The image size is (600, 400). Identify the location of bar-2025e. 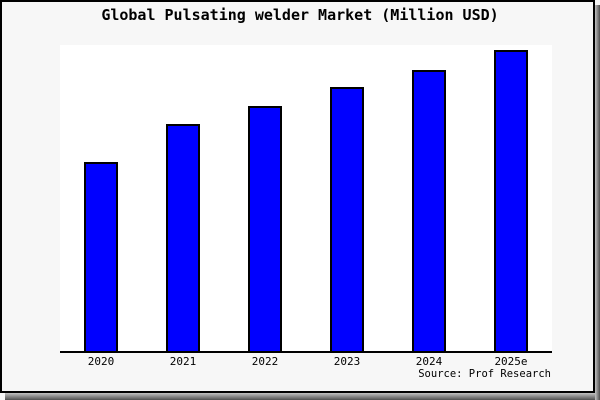
(511, 200).